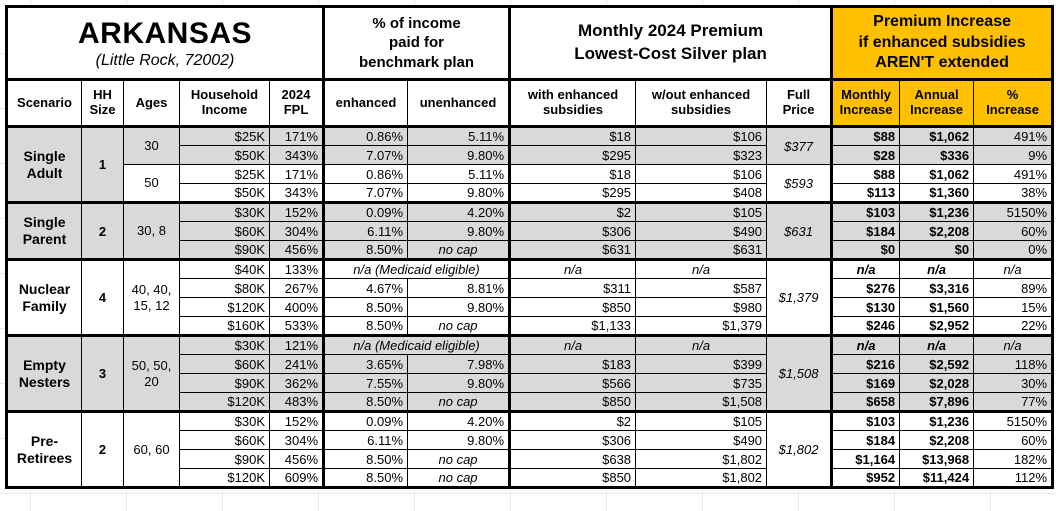 The image size is (1056, 511). Describe the element at coordinates (165, 43) in the screenshot. I see `state-title-cell: ARKANSAS (Little Rock, 72002)` at that location.